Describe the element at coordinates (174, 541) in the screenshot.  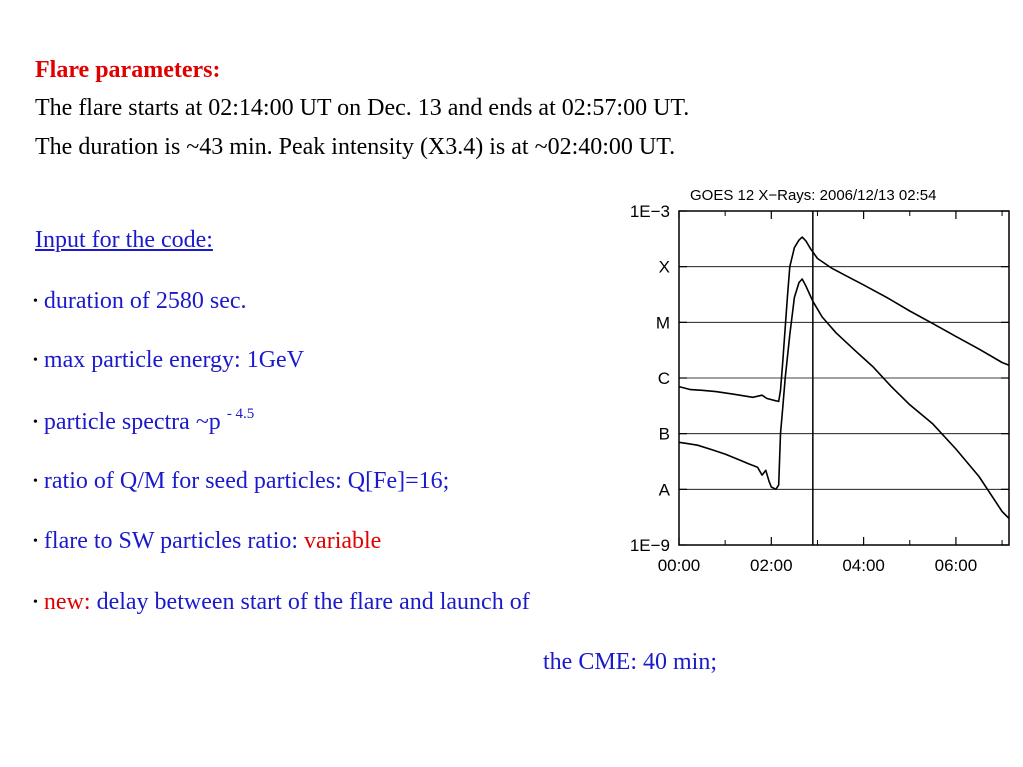
I see `bullet-text: flare to SW particles ratio:` at that location.